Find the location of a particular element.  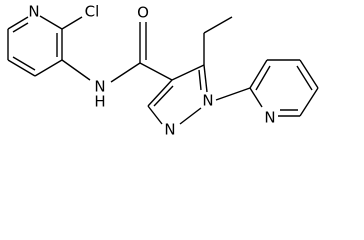

atom-label: H is located at coordinates (99, 102).